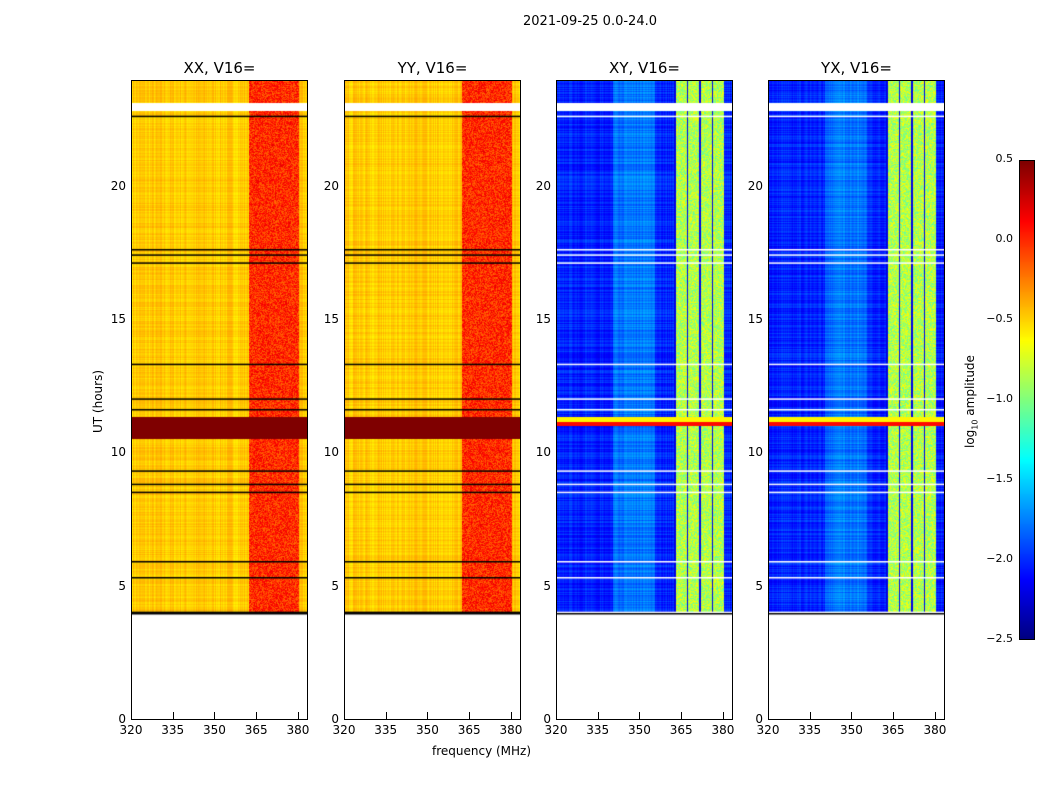  What do you see at coordinates (1004, 238) in the screenshot?
I see `colorbar-tick-label: 0.0` at bounding box center [1004, 238].